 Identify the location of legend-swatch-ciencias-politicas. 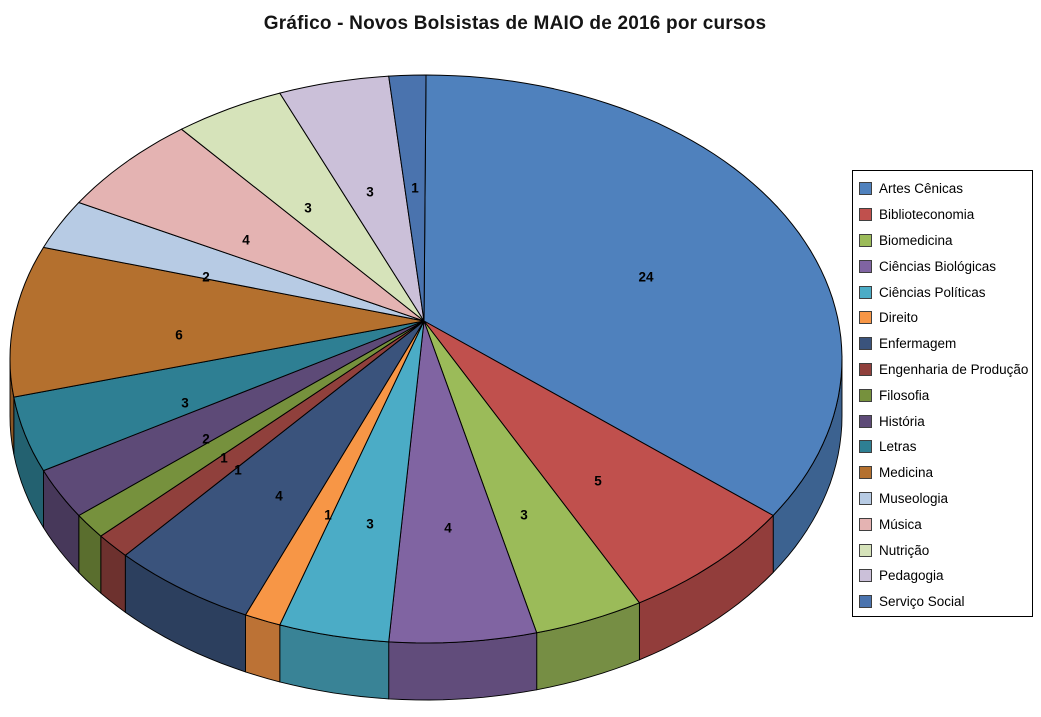
(865, 292).